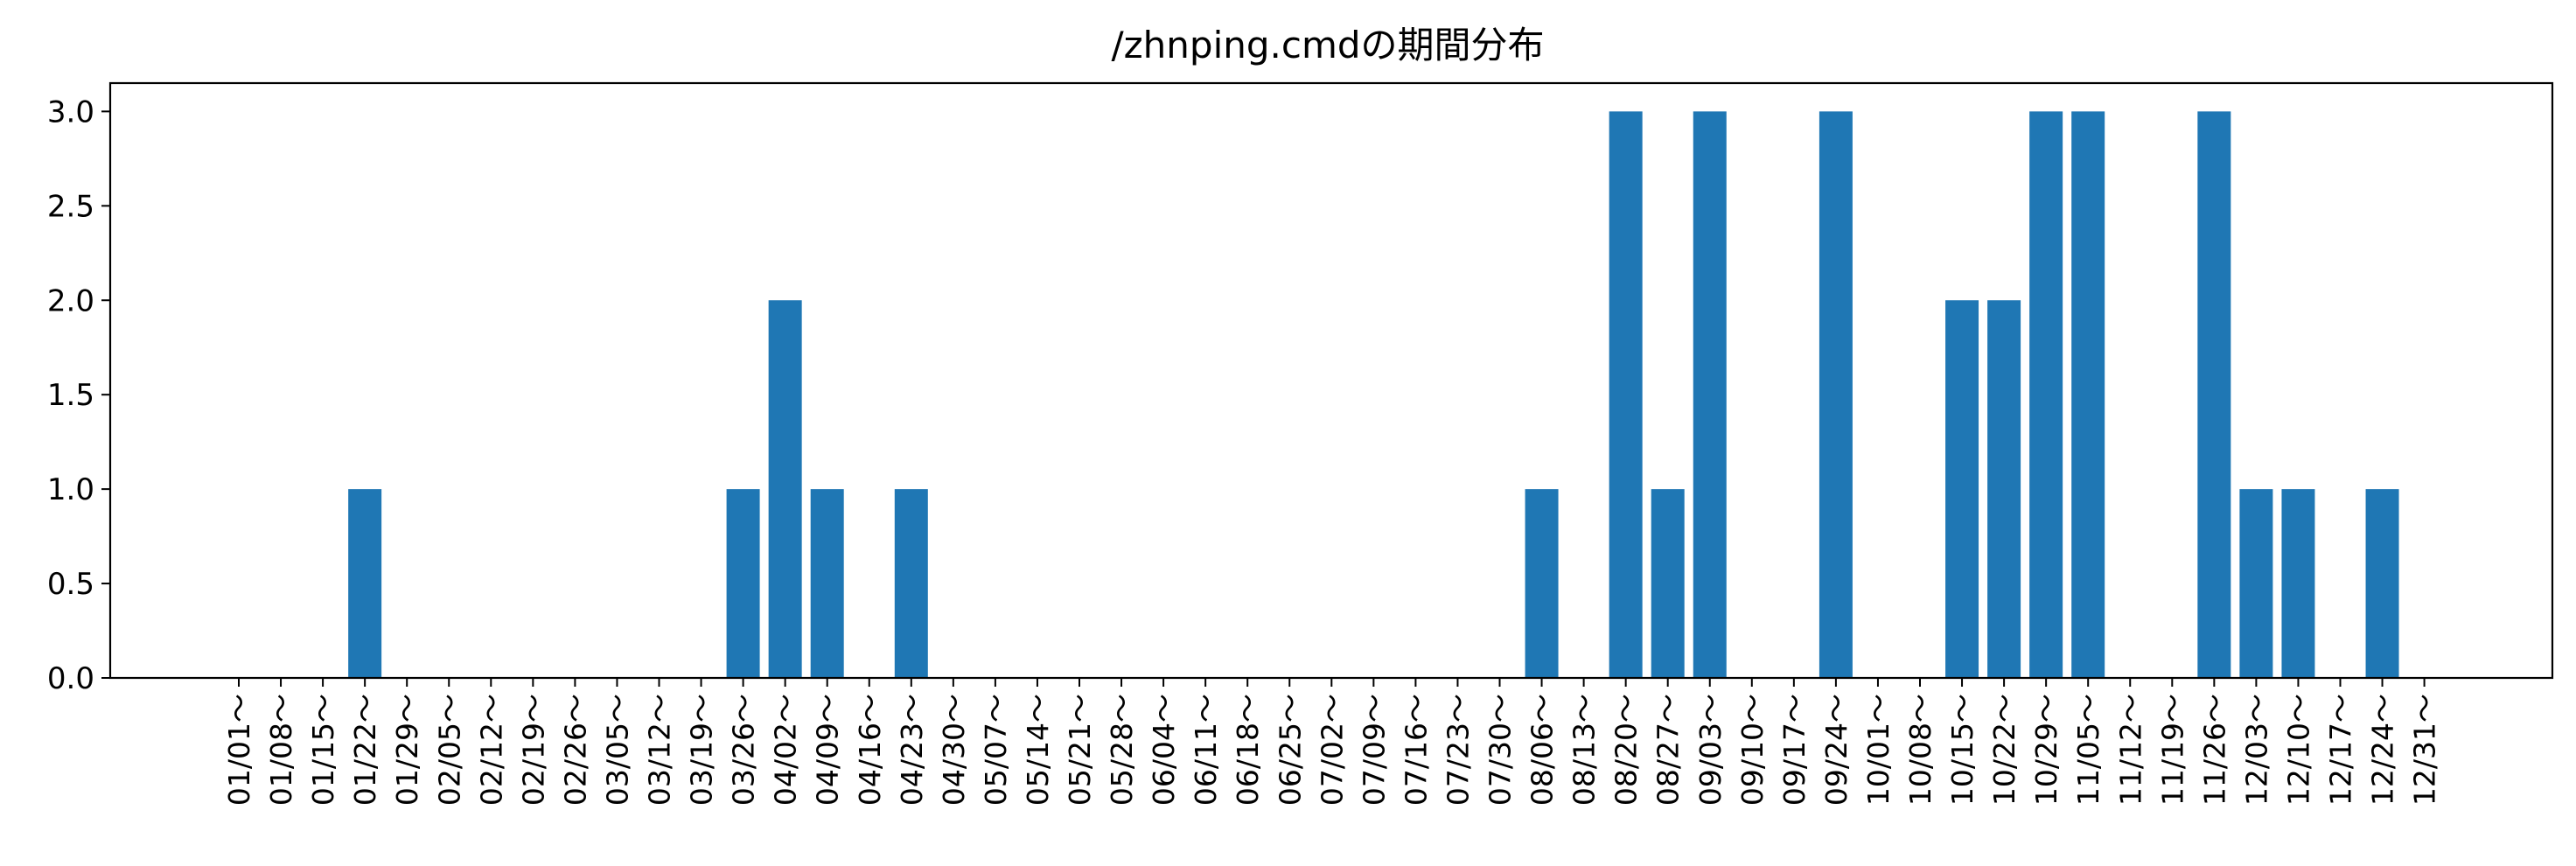 This screenshot has height=866, width=2576. Describe the element at coordinates (407, 750) in the screenshot. I see `x-tick-label: 01/29～` at that location.